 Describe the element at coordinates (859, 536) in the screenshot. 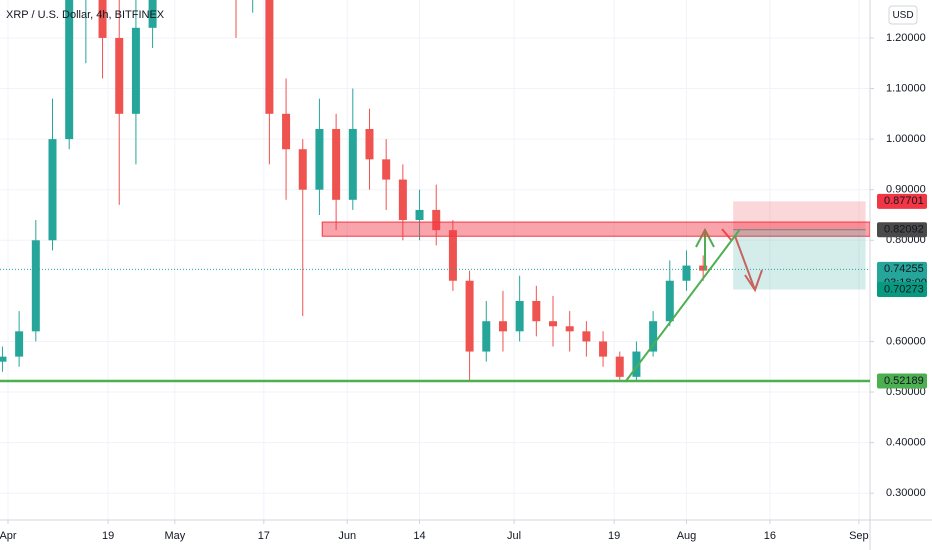

I see `x-tick-label: Sep` at that location.